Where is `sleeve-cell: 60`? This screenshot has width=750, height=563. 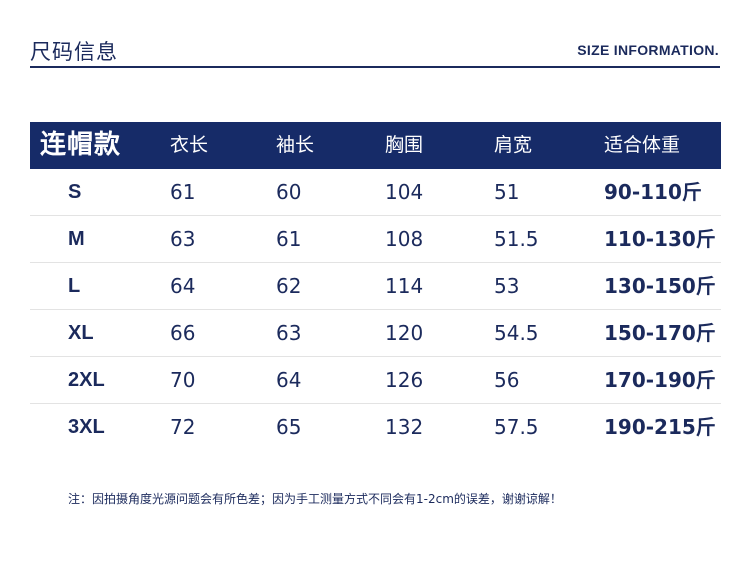
sleeve-cell: 60 is located at coordinates (289, 192).